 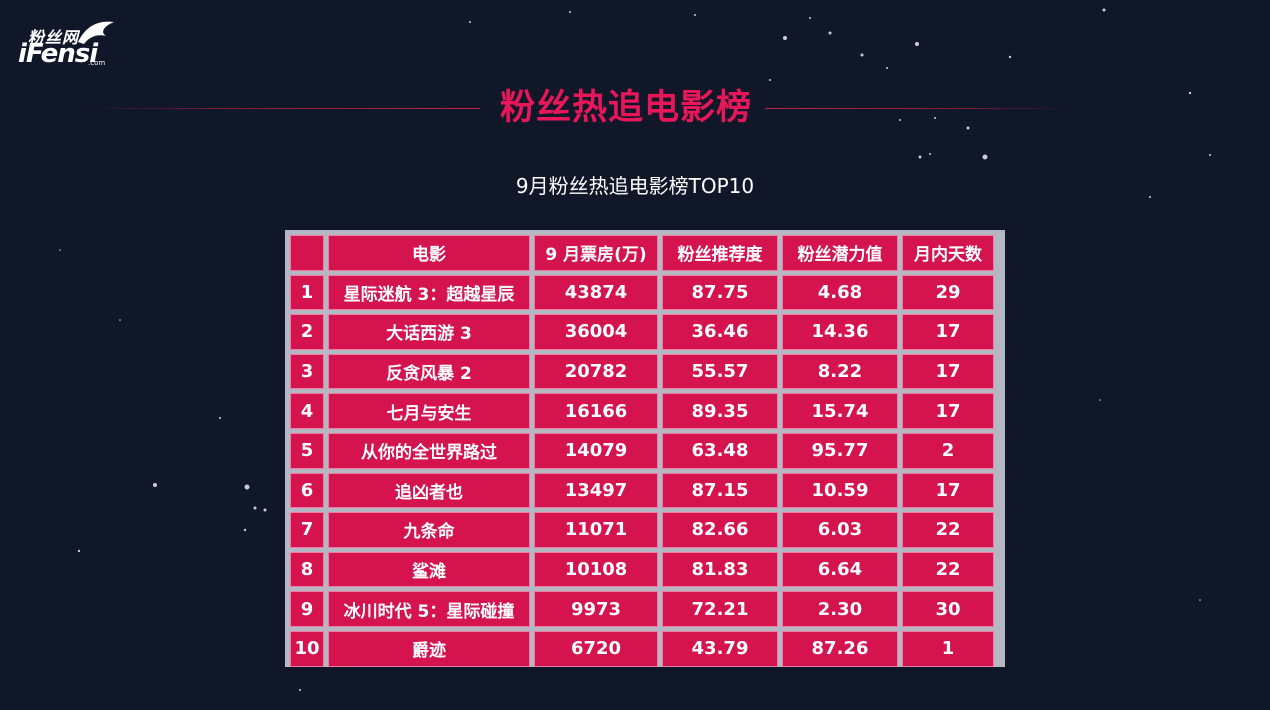 I want to click on potential-cell: 10.59, so click(x=840, y=490).